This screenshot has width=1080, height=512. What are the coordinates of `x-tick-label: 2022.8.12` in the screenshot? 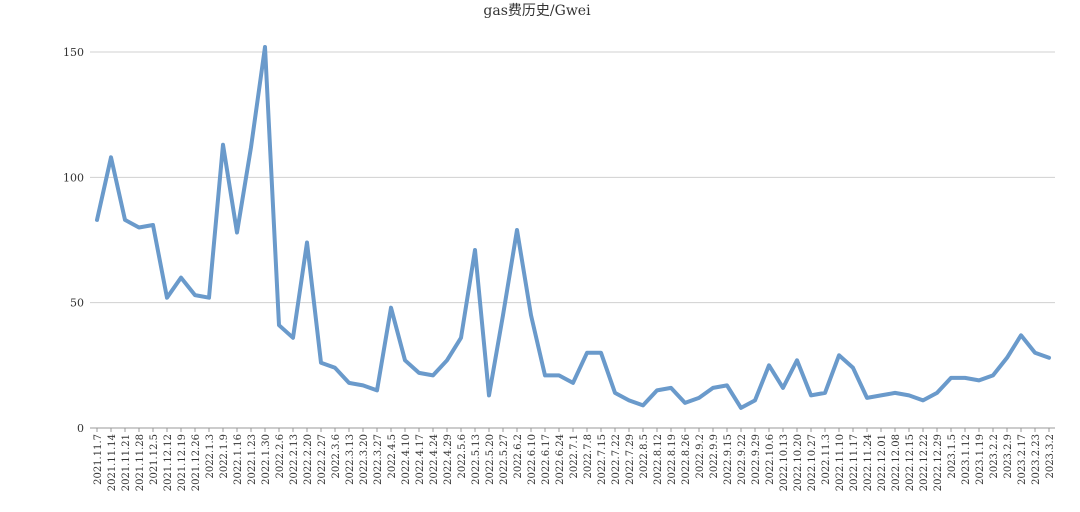 It's located at (658, 459).